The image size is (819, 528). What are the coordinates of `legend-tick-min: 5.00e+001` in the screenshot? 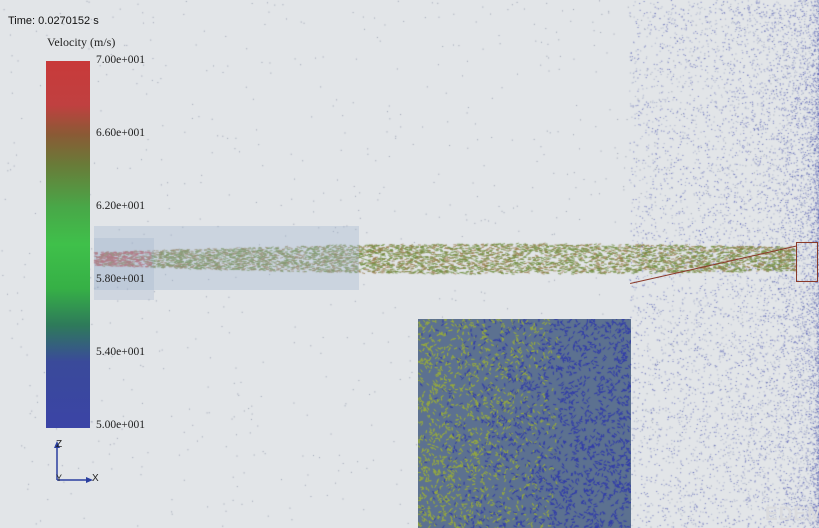 It's located at (120, 425).